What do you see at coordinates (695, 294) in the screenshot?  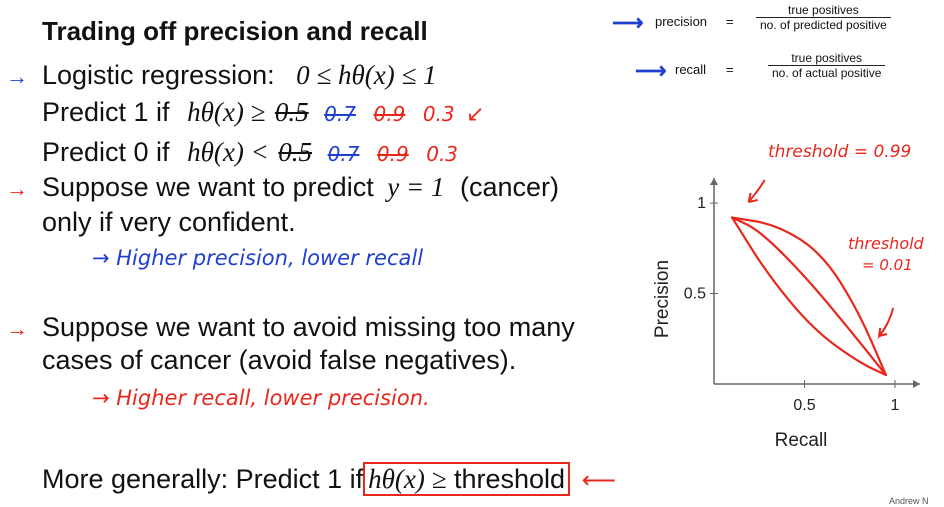 I see `y-tick-label: 0.5` at bounding box center [695, 294].